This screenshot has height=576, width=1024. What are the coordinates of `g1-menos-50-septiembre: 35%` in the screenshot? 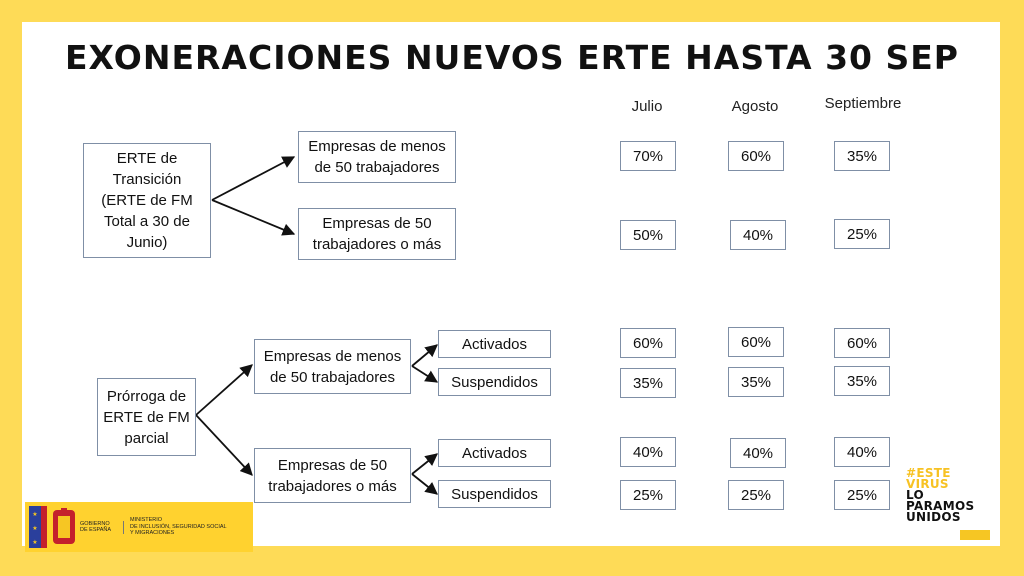 It's located at (862, 156).